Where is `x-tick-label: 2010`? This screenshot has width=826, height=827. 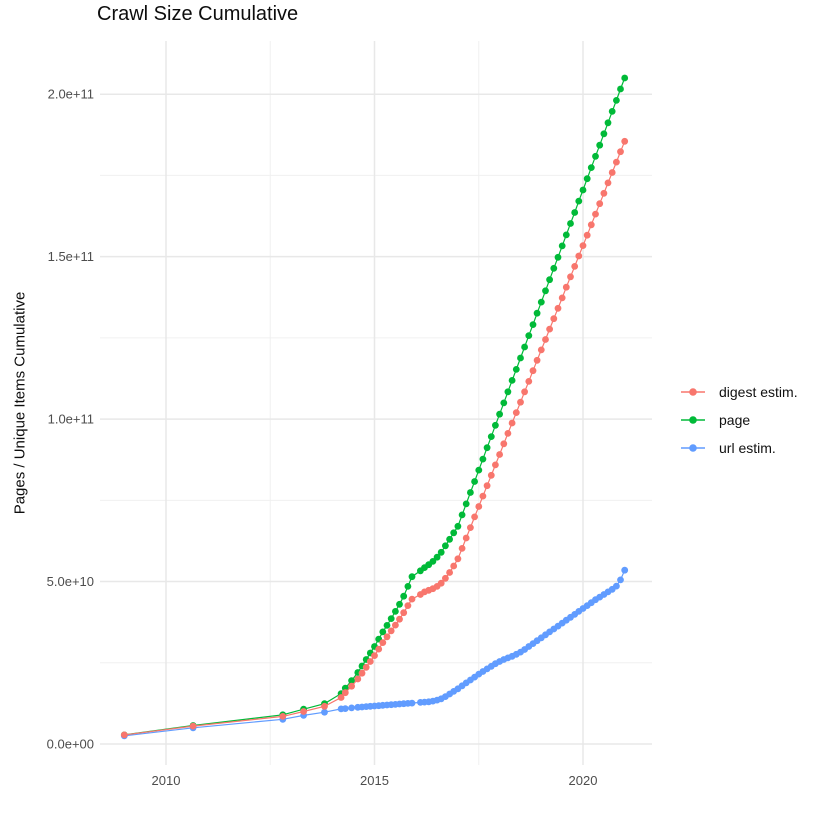
x-tick-label: 2010 is located at coordinates (166, 780).